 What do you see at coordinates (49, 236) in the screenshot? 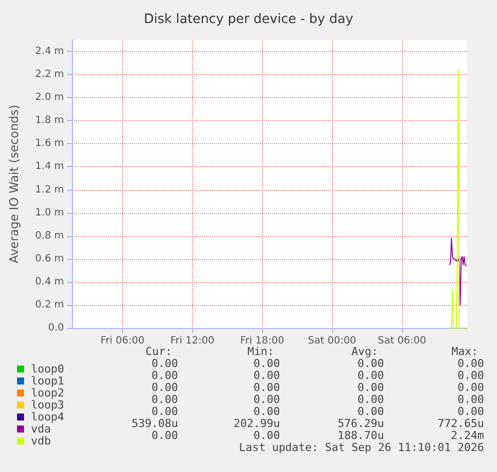
I see `y-tick-label: 0.8 m` at bounding box center [49, 236].